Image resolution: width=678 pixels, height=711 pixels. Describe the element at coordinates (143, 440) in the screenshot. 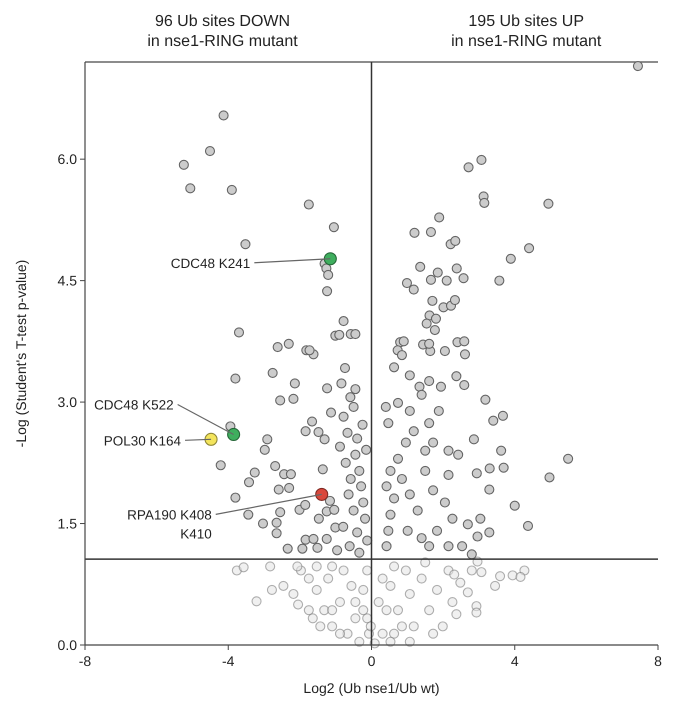

I see `annotation: POL30 K164` at that location.